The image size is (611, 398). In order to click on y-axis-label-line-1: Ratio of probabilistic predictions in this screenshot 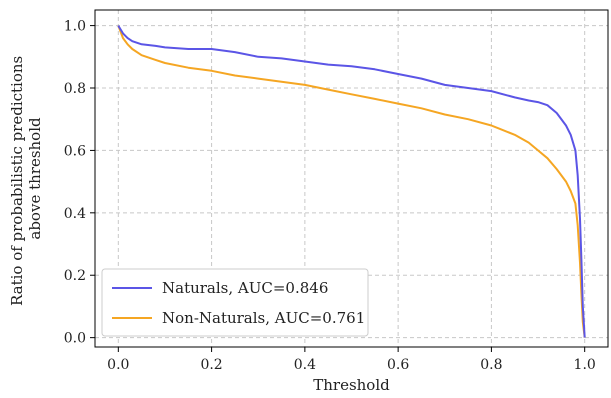, I will do `click(17, 181)`.